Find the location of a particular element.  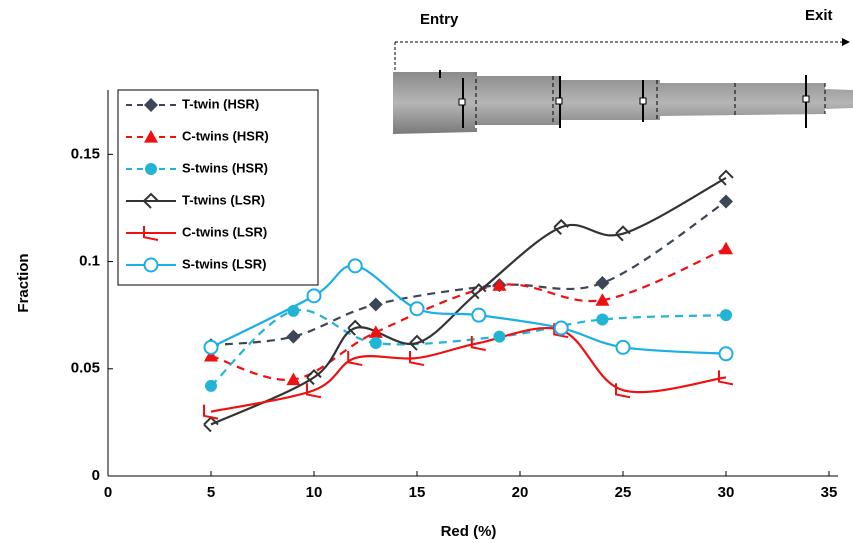

x-tick-label: 35 is located at coordinates (829, 492).